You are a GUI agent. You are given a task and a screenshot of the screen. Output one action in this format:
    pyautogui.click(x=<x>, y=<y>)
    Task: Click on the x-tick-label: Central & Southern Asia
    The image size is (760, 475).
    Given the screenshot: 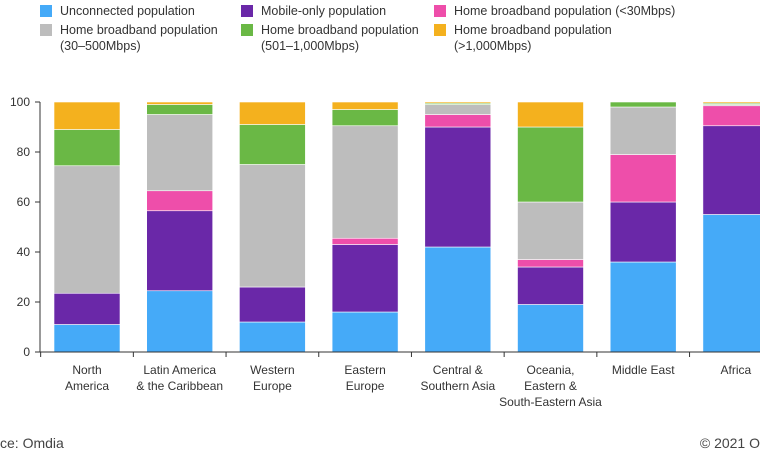 What is the action you would take?
    pyautogui.click(x=457, y=378)
    